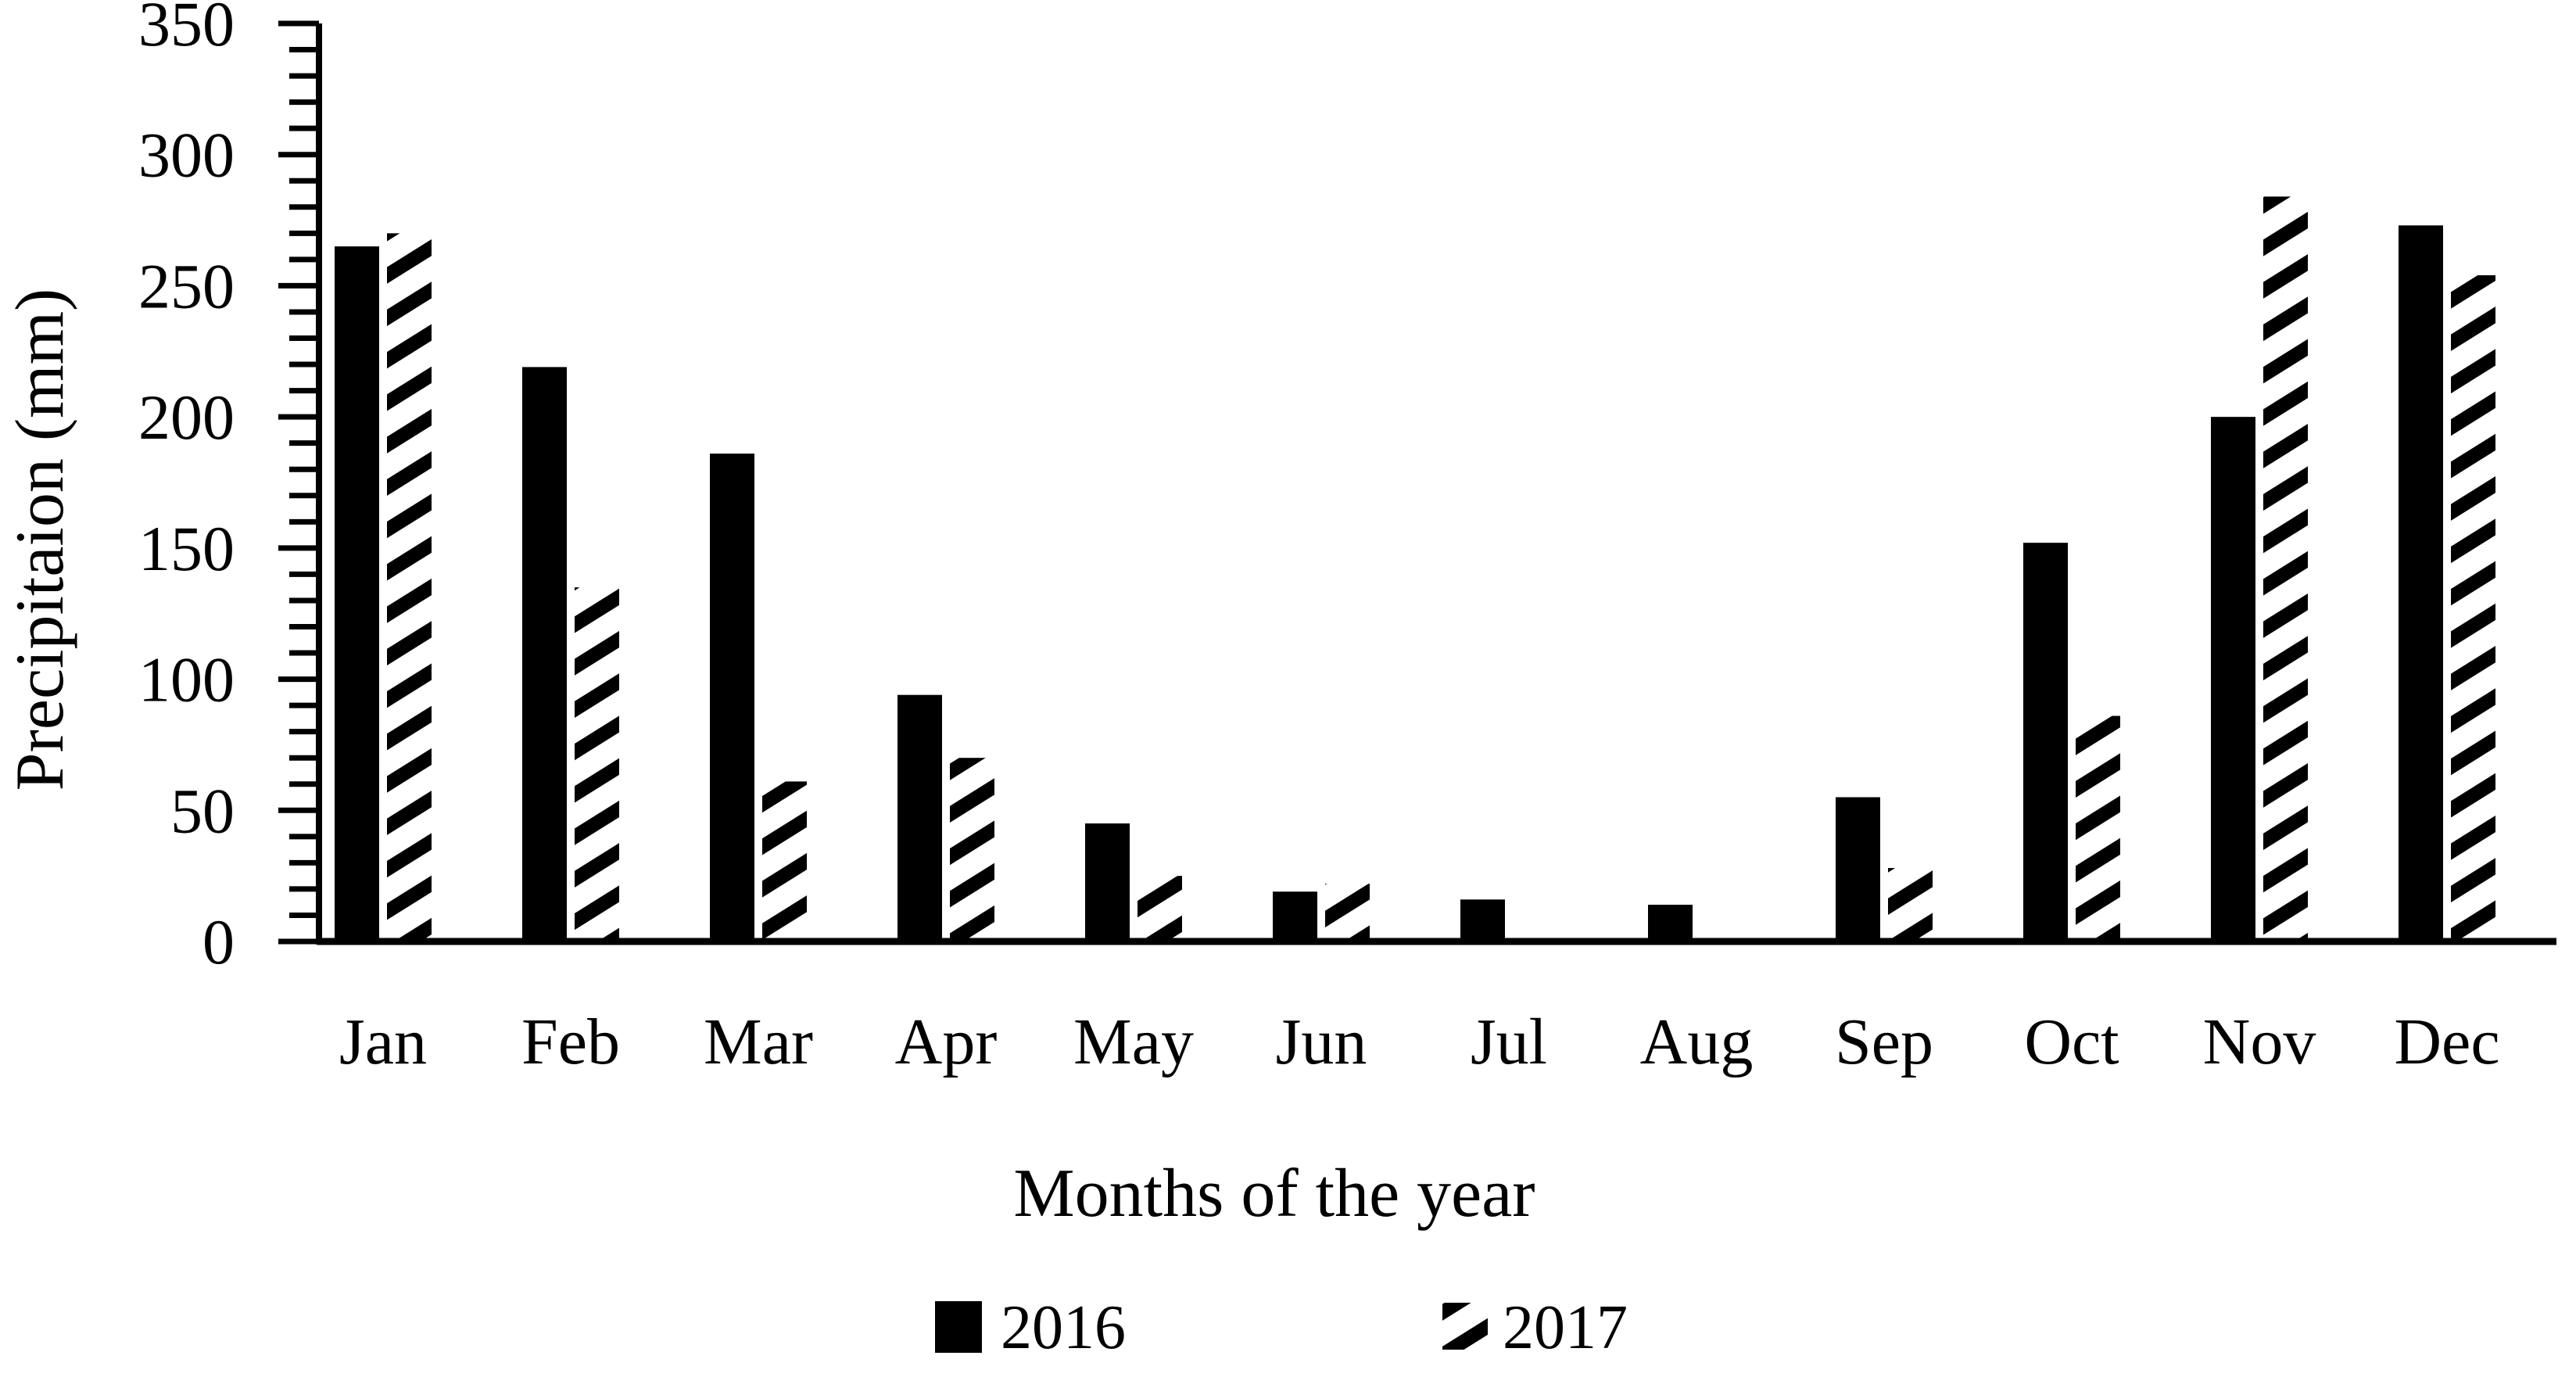 The image size is (2576, 1395). Describe the element at coordinates (1274, 1194) in the screenshot. I see `x-axis-title: Months of the year` at that location.